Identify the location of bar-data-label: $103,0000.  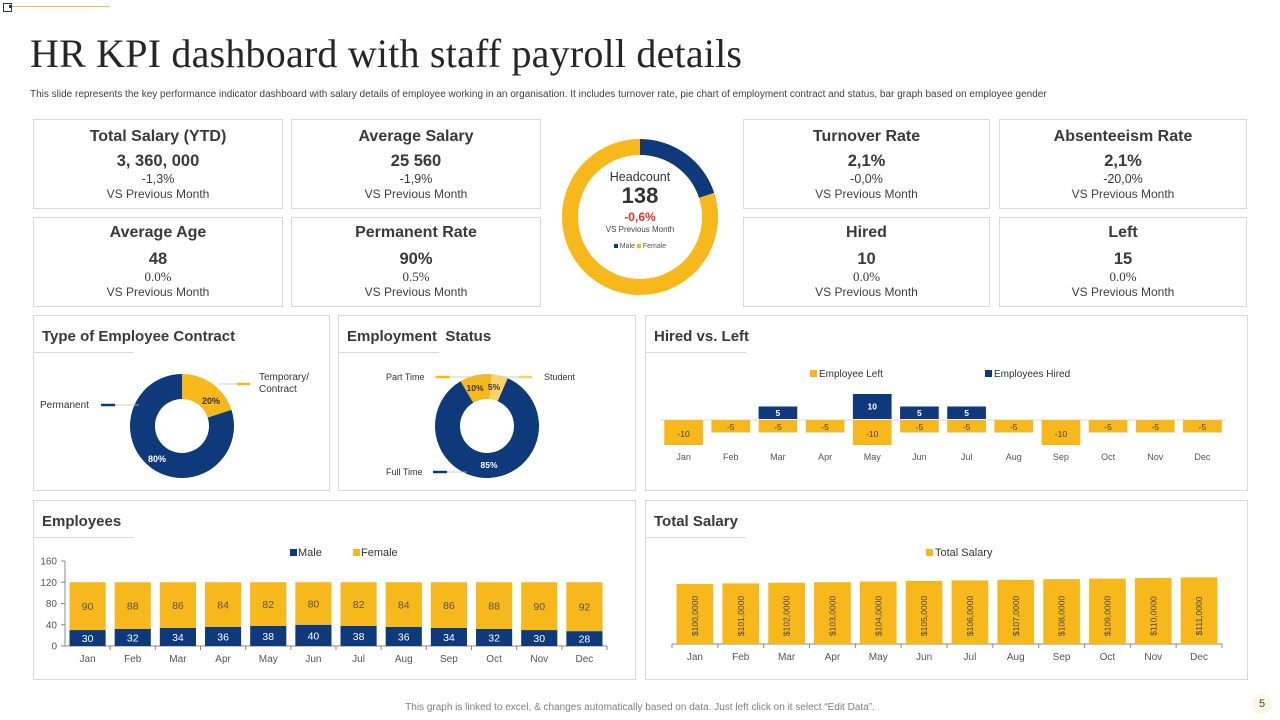
(832, 616).